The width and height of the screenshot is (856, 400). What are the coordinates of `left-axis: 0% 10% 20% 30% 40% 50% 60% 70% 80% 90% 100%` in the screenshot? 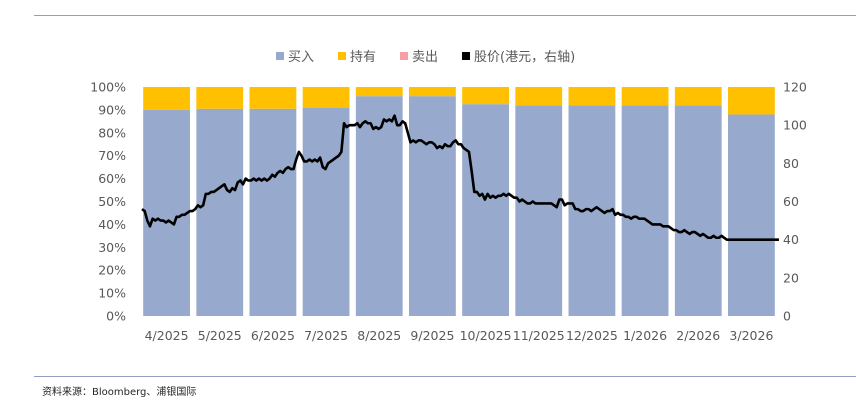 It's located at (108, 202).